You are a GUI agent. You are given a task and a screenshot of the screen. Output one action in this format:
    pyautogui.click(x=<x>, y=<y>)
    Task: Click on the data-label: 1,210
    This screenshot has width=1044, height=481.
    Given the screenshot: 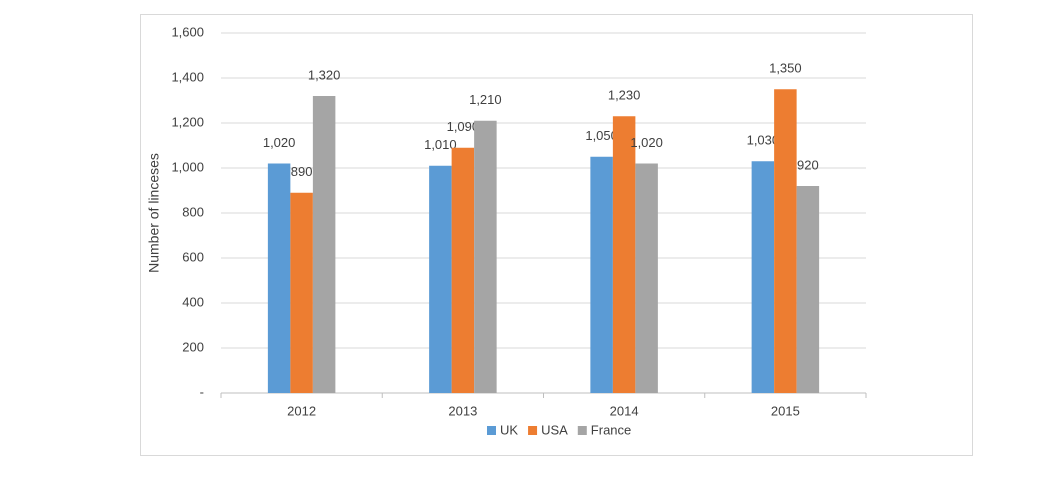 What is the action you would take?
    pyautogui.click(x=485, y=99)
    